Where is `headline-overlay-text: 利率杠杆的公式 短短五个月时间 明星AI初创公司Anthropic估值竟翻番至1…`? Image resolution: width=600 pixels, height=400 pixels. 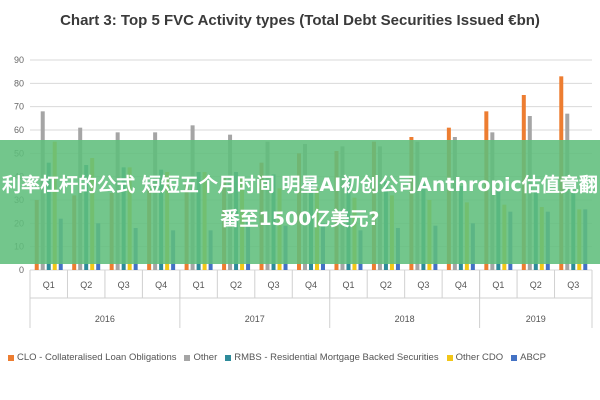 headline-overlay-text: 利率杠杆的公式 短短五个月时间 明星AI初创公司Anthropic估值竟翻番至1… is located at coordinates (300, 202).